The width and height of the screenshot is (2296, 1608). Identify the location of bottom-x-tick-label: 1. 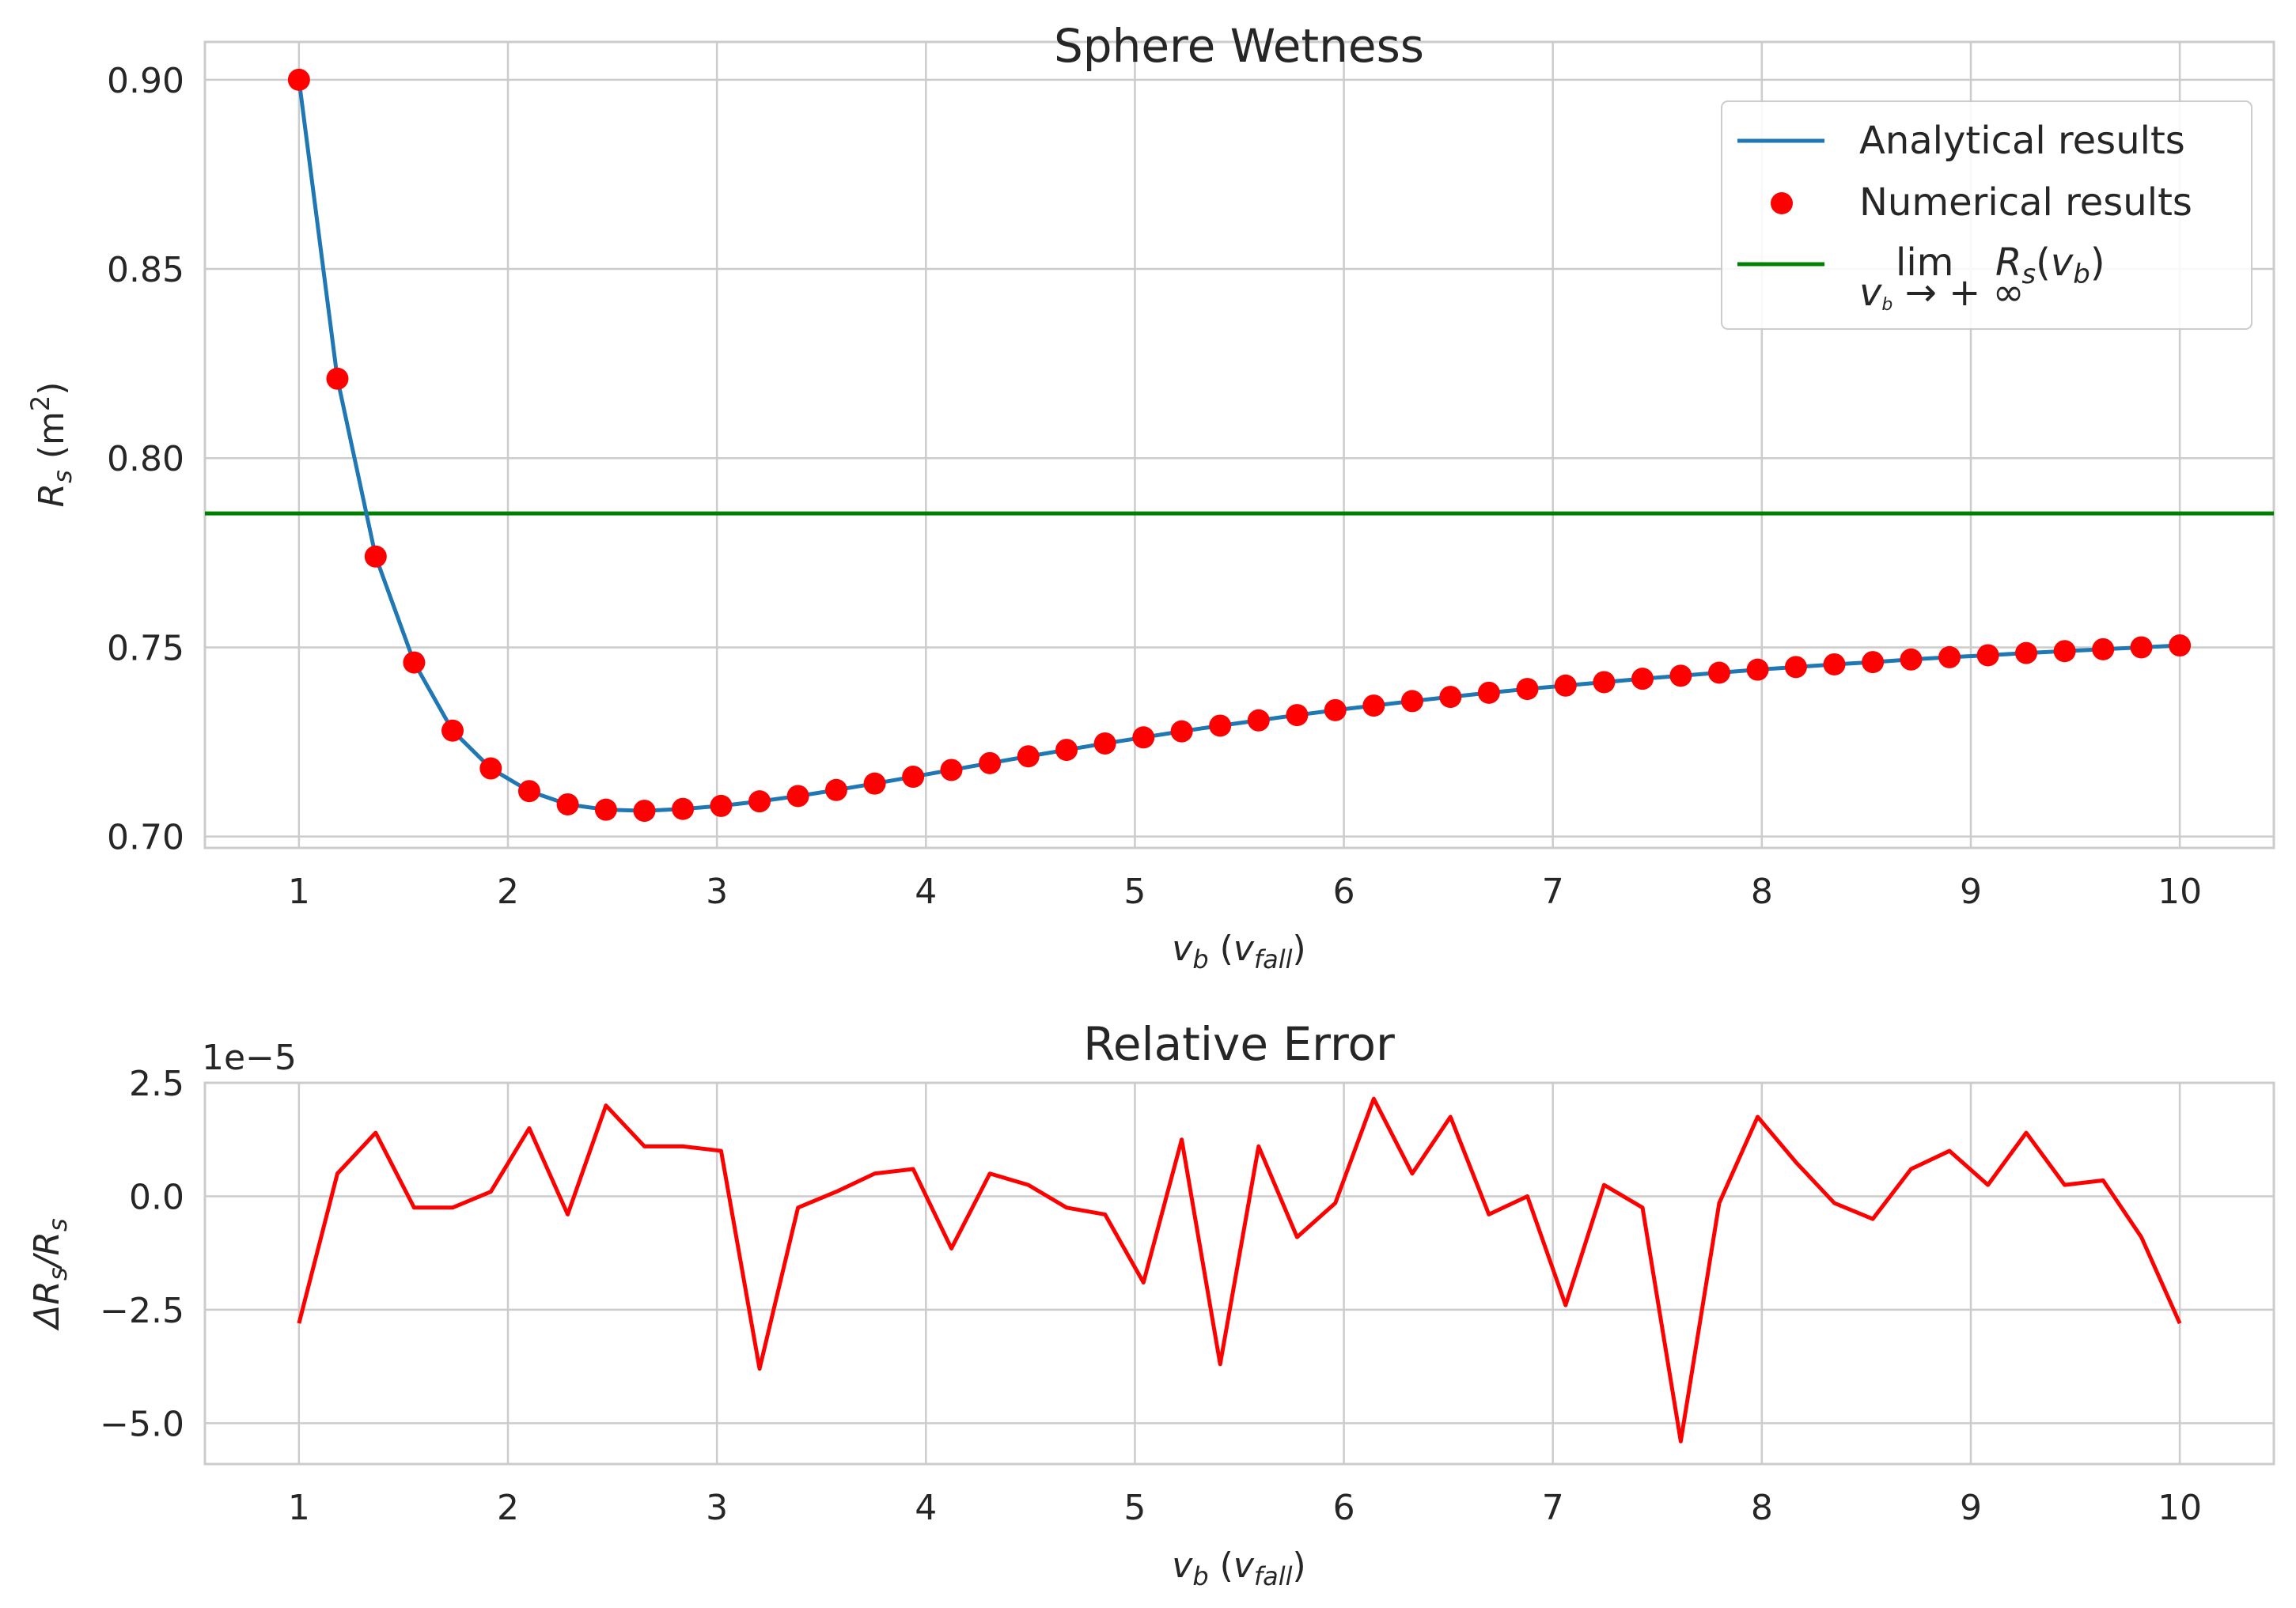
(299, 1508).